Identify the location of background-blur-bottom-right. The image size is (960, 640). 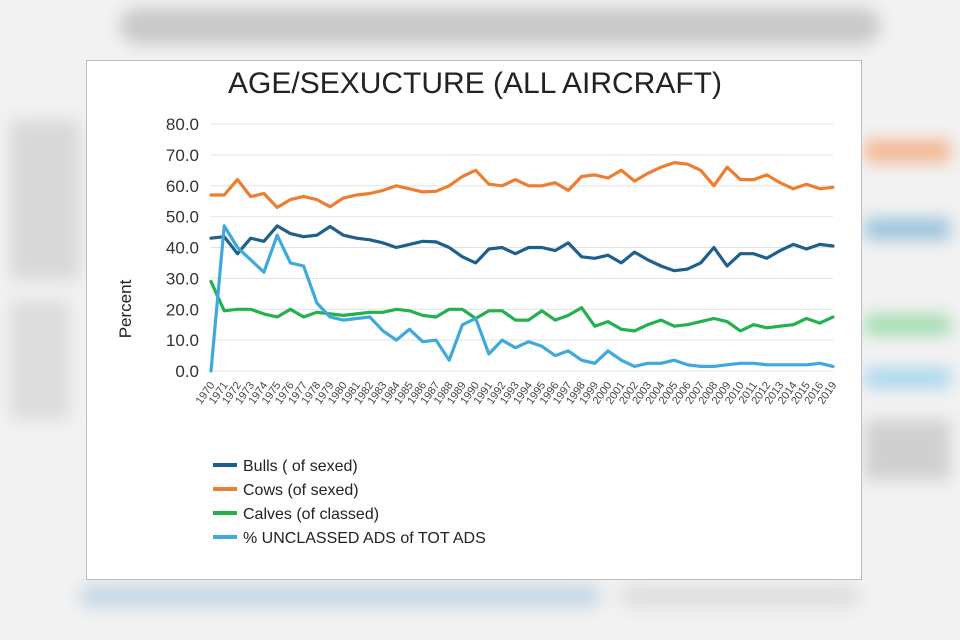
(740, 596).